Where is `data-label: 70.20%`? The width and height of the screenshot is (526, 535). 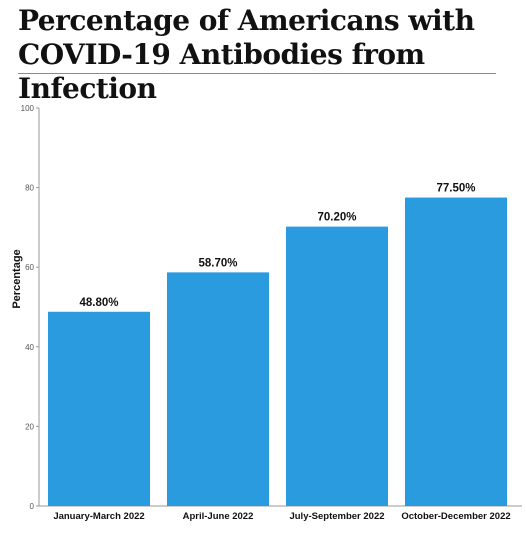 data-label: 70.20% is located at coordinates (336, 218).